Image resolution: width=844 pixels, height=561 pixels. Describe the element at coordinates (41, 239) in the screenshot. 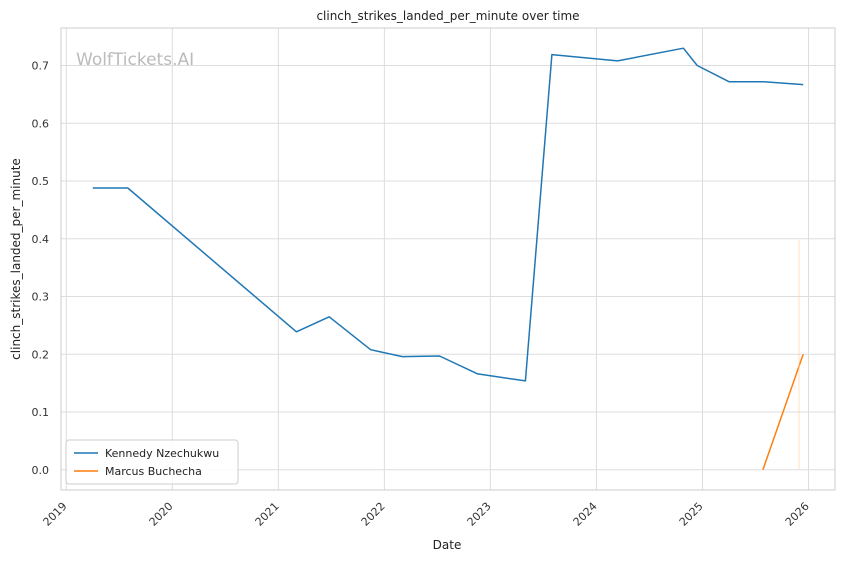

I see `y-tick-label: 0.4` at that location.